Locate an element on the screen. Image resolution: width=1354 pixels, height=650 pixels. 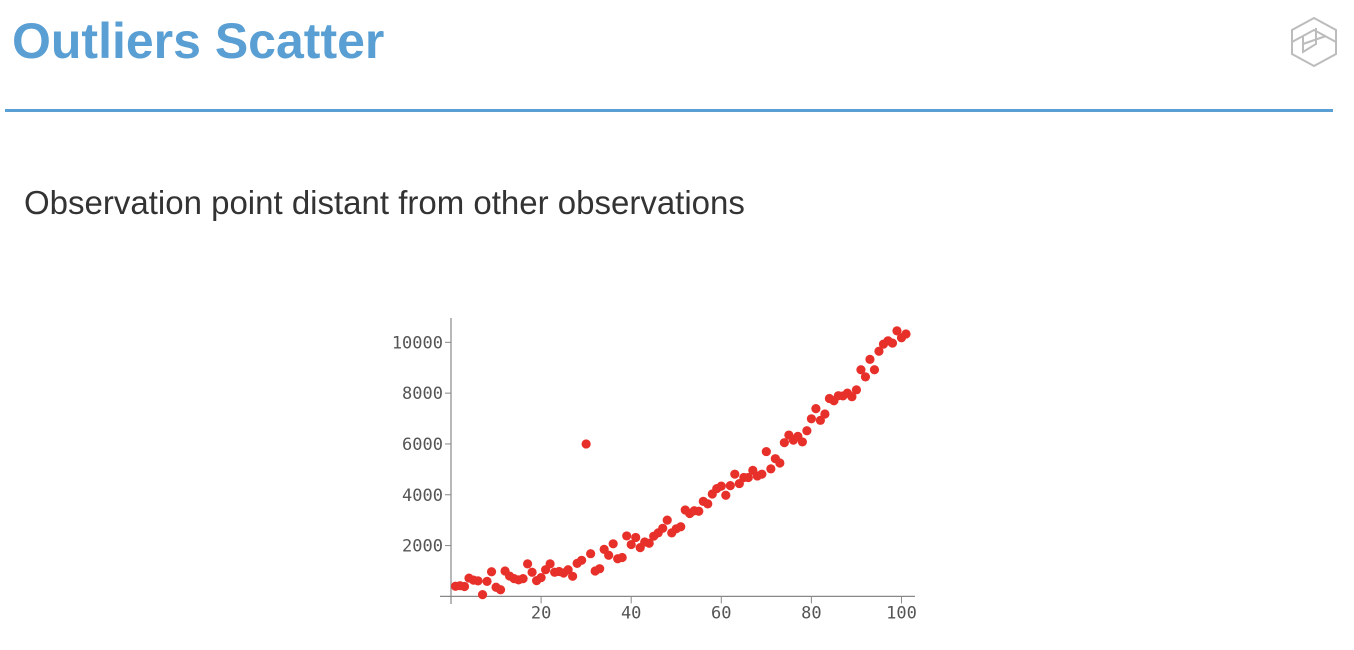
slide-title: Outliers Scatter is located at coordinates (198, 41).